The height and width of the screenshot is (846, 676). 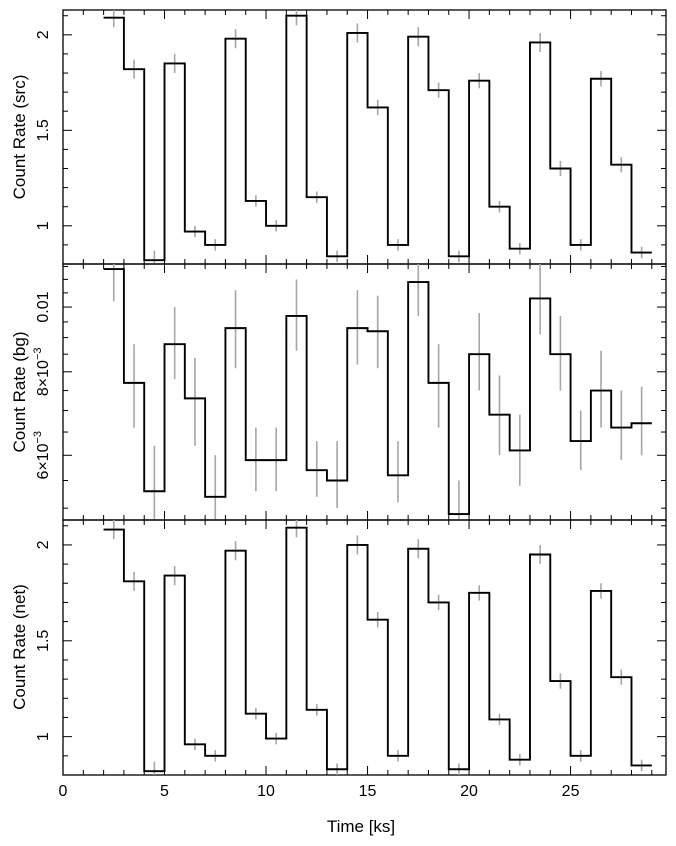 What do you see at coordinates (42, 372) in the screenshot?
I see `y-tick-label: 8×10−3` at bounding box center [42, 372].